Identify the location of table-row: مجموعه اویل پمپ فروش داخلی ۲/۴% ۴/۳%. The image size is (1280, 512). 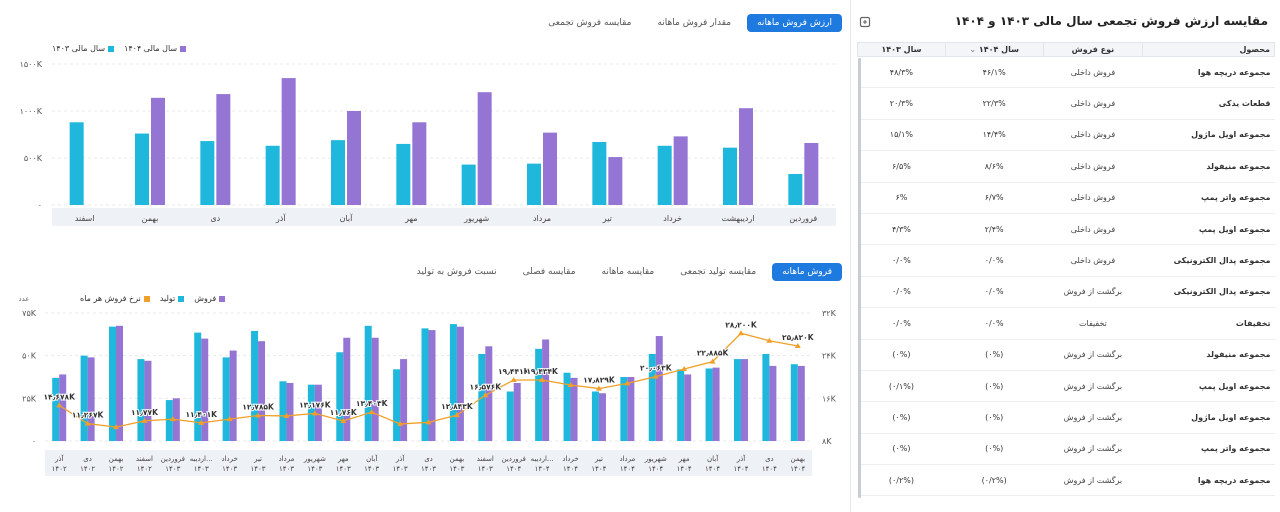
(1066, 229).